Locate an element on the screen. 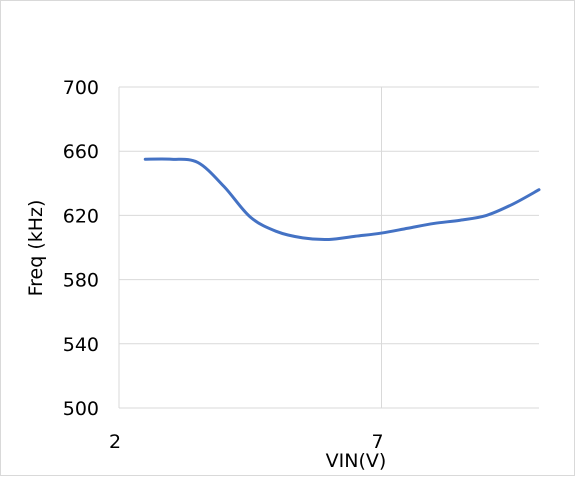 The height and width of the screenshot is (477, 575). y-tick-label: 540 is located at coordinates (81, 345).